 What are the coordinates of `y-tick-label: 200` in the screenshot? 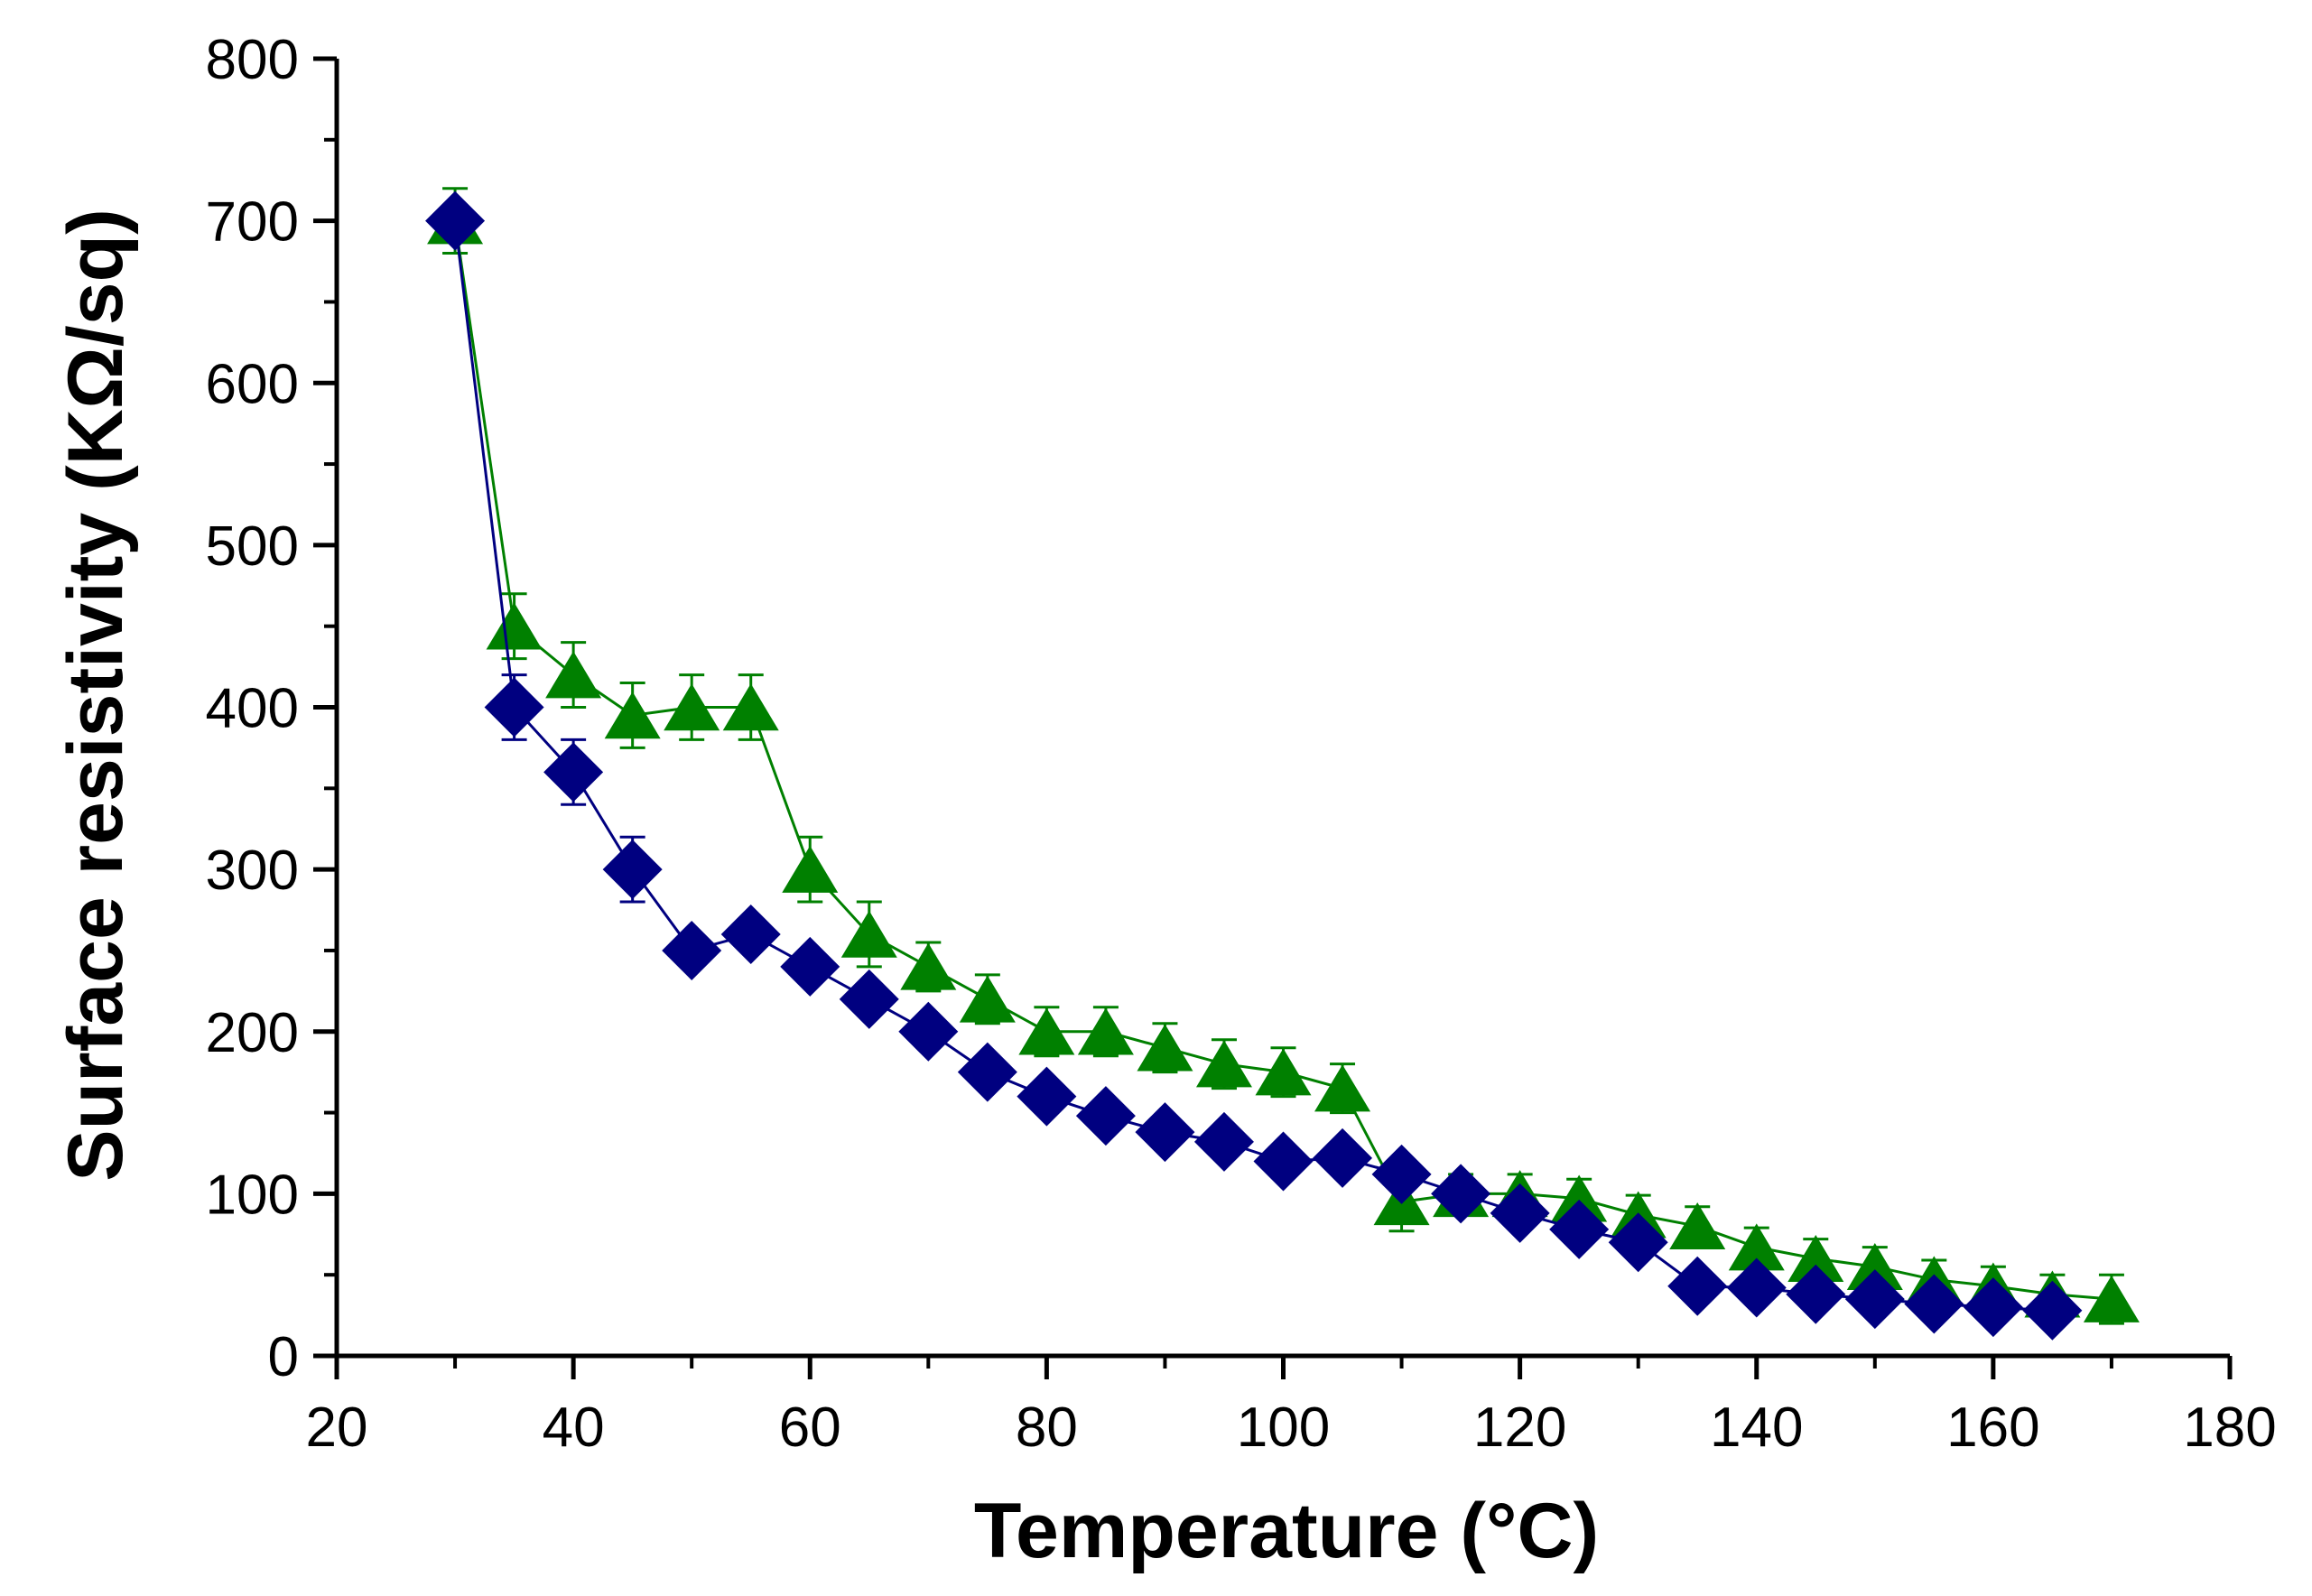 It's located at (252, 1033).